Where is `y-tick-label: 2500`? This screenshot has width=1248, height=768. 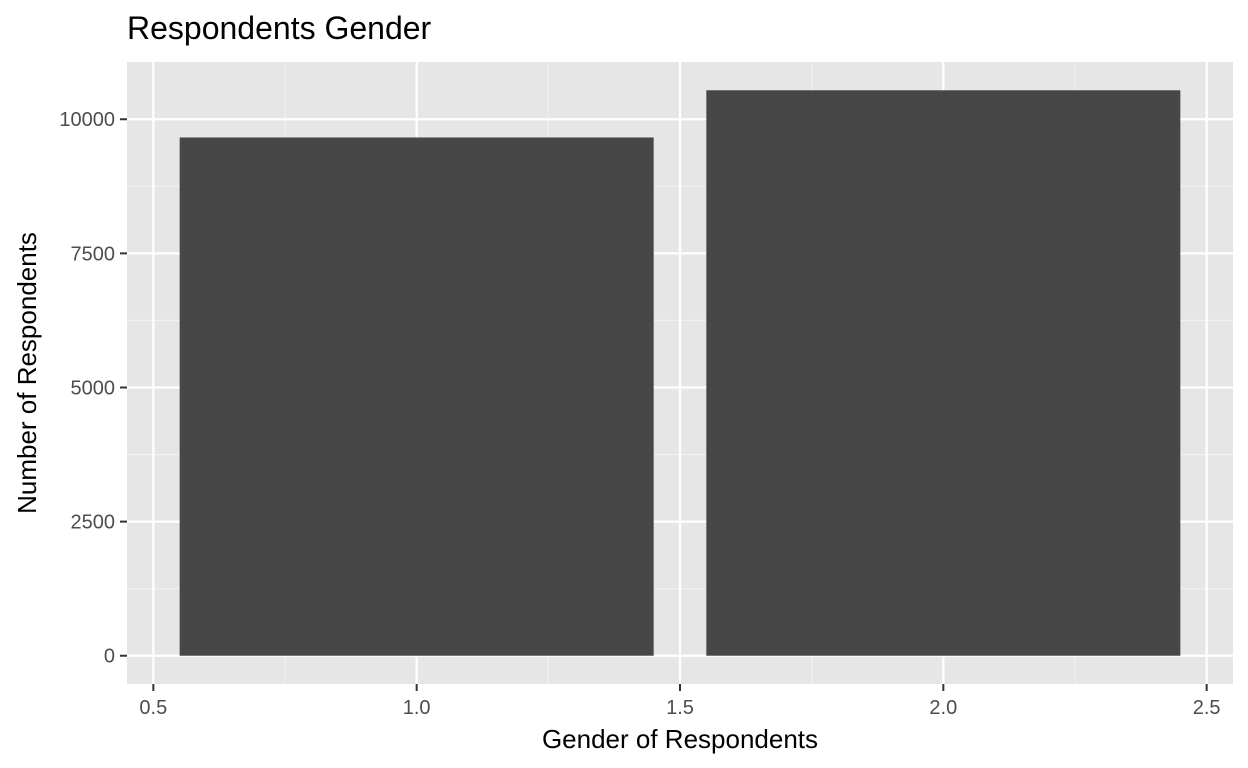 y-tick-label: 2500 is located at coordinates (93, 523).